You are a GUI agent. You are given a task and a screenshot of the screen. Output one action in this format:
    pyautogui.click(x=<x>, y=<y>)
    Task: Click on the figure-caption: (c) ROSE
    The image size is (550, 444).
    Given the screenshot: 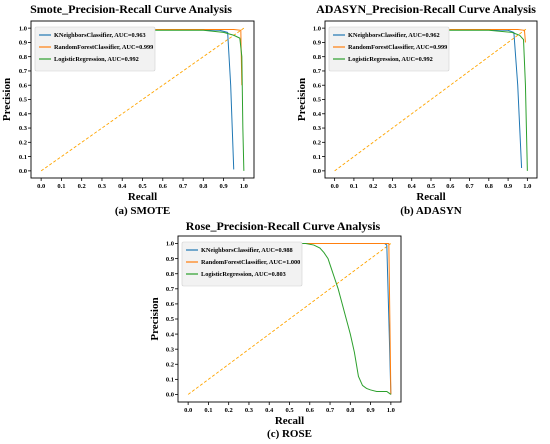 What is the action you would take?
    pyautogui.click(x=289, y=434)
    